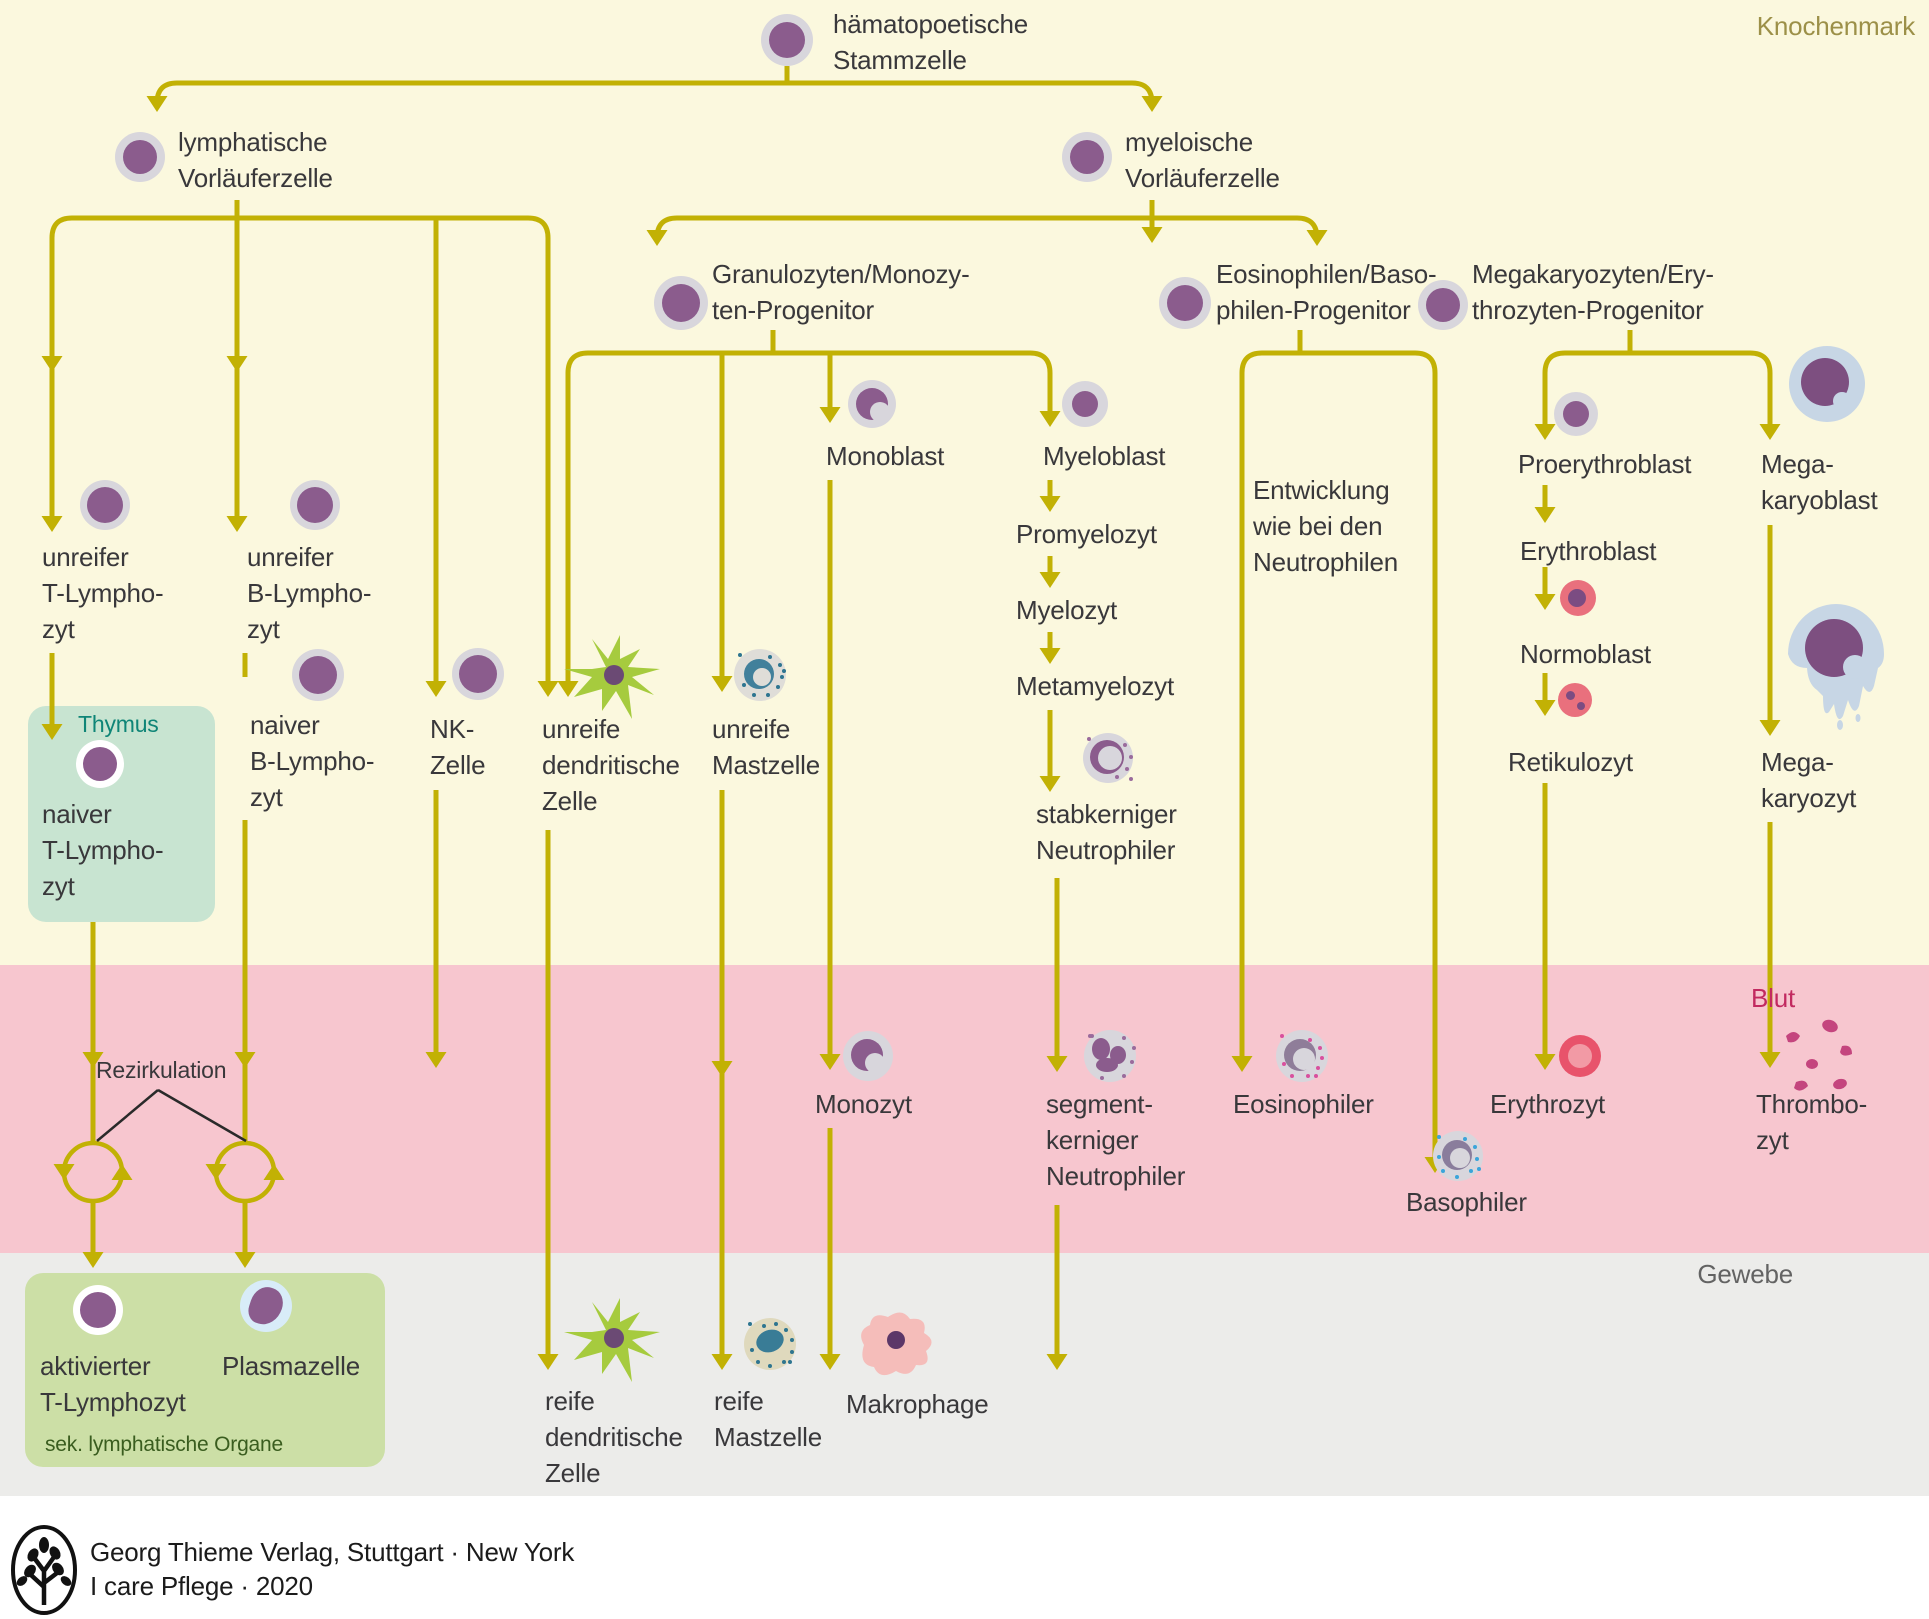 This screenshot has width=1929, height=1619. Describe the element at coordinates (291, 1366) in the screenshot. I see `label-plasma-cell: Plasmazelle` at that location.